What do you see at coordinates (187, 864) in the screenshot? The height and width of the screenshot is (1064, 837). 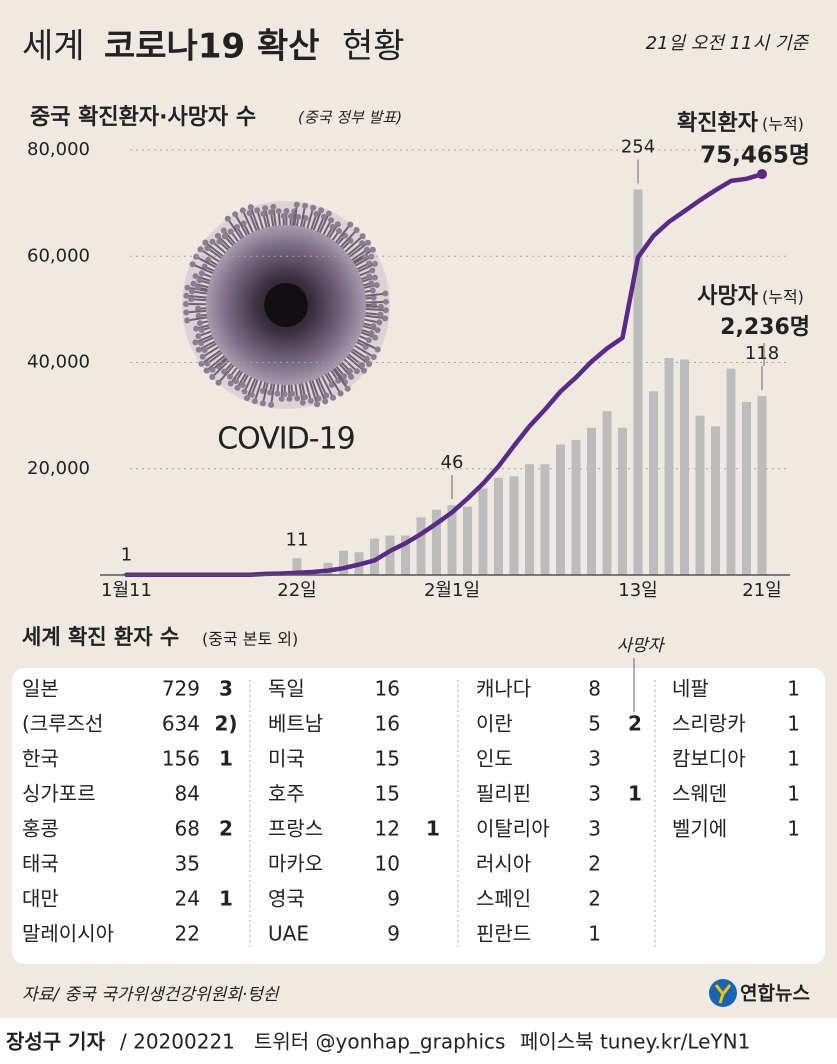 I see `case-count: 35` at bounding box center [187, 864].